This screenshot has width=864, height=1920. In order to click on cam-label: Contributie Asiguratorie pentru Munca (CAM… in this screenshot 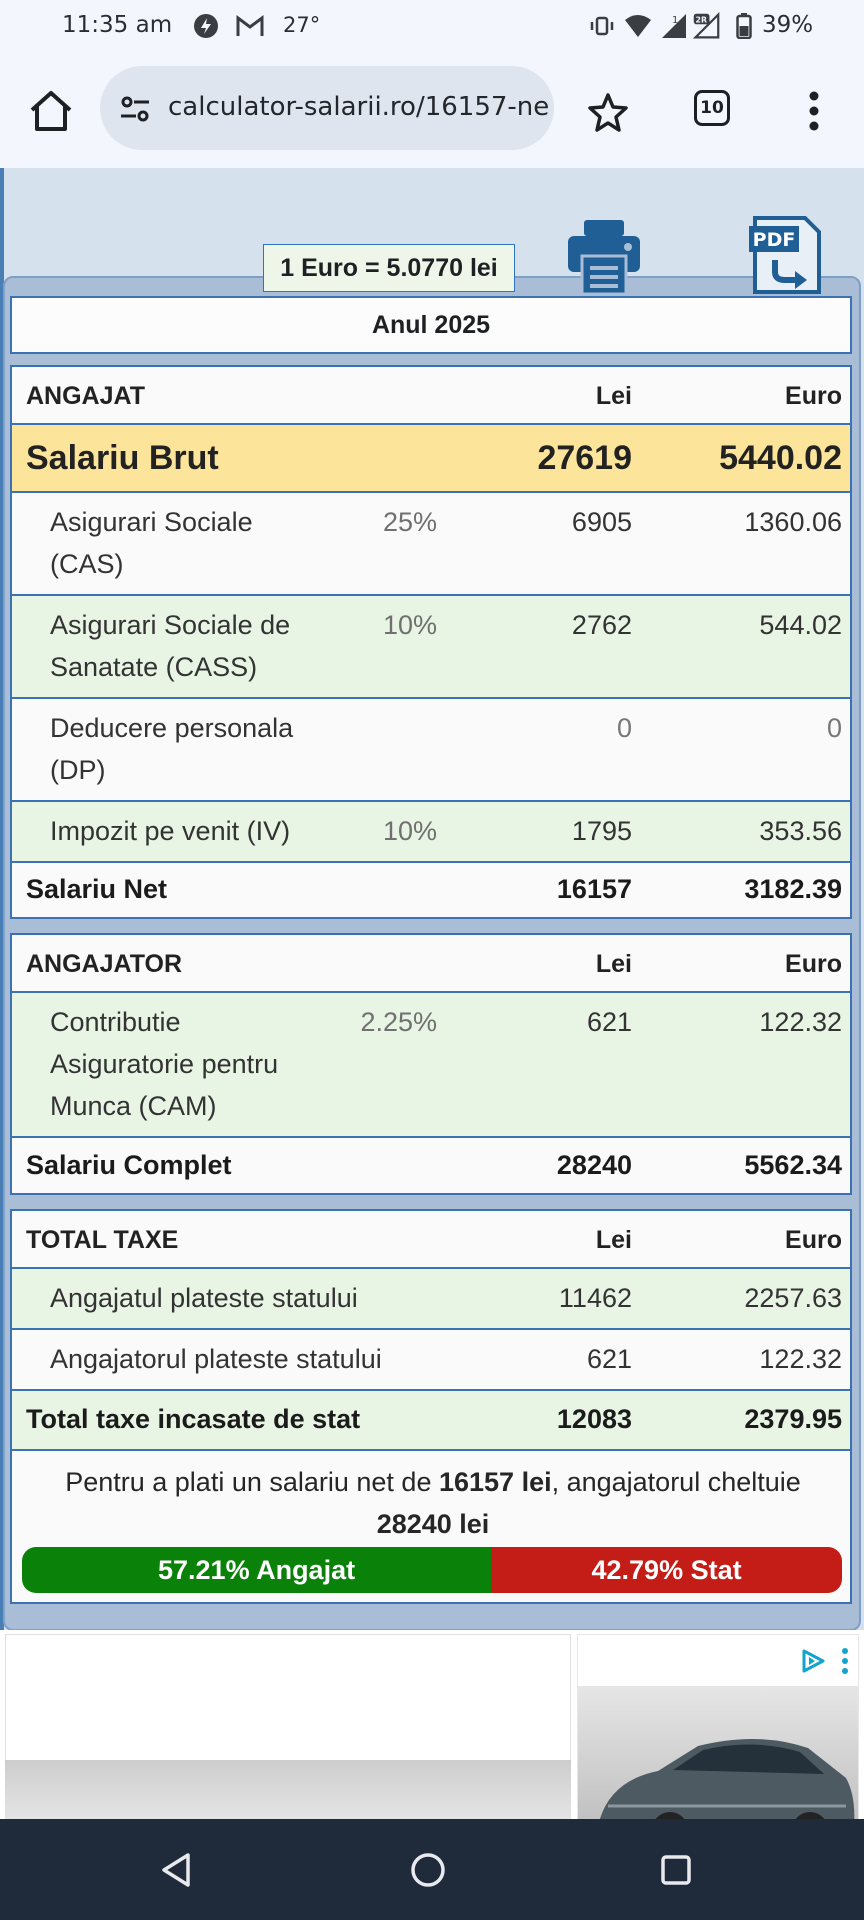, I will do `click(164, 1064)`.